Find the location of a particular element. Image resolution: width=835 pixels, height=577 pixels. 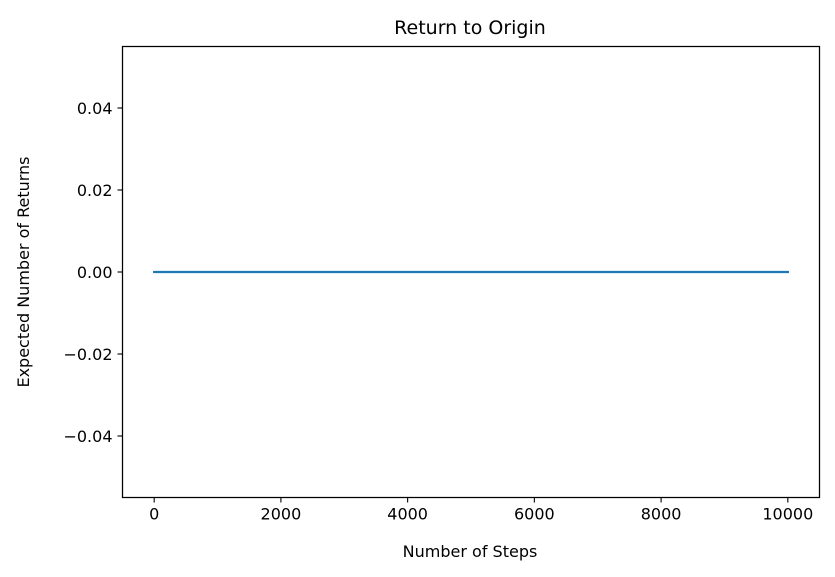

x-tick-label: 0 is located at coordinates (154, 514).